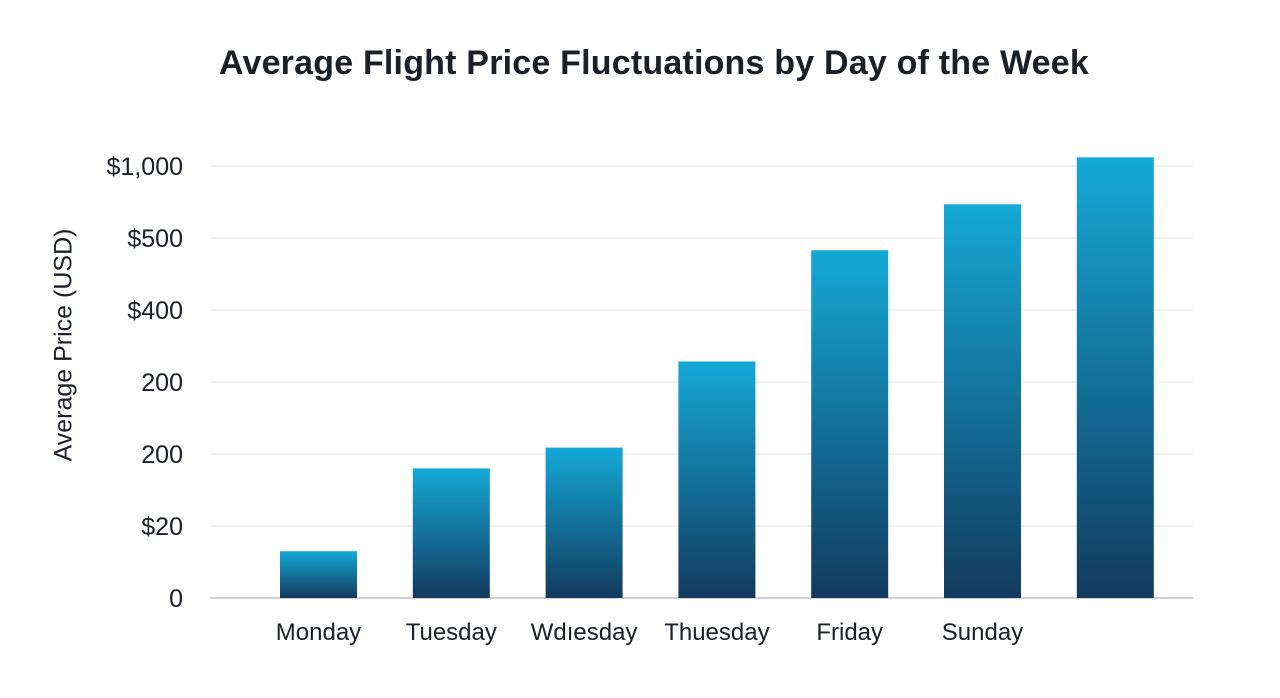 Image resolution: width=1280 pixels, height=698 pixels. I want to click on x-tick-label: Thuesday, so click(716, 632).